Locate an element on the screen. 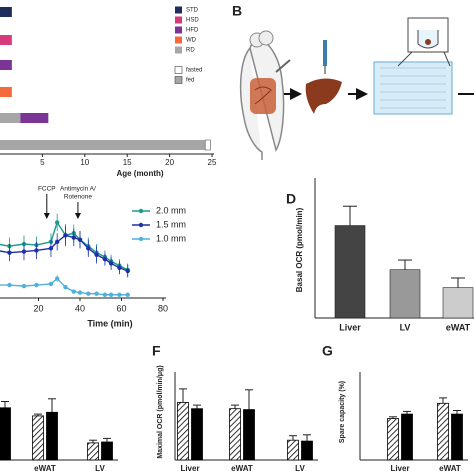 Image resolution: width=474 pixels, height=474 pixels. annotation: Rotenone is located at coordinates (78, 197).